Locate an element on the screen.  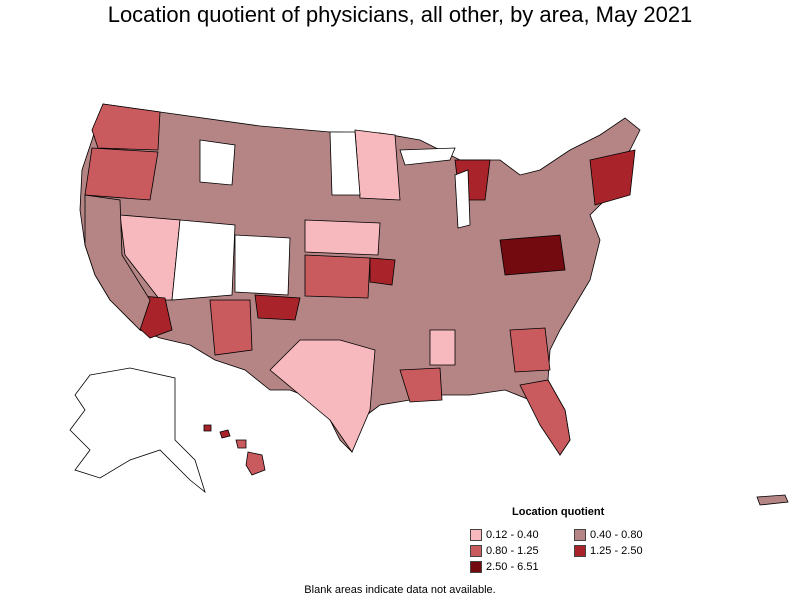
puerto-rico is located at coordinates (772, 500).